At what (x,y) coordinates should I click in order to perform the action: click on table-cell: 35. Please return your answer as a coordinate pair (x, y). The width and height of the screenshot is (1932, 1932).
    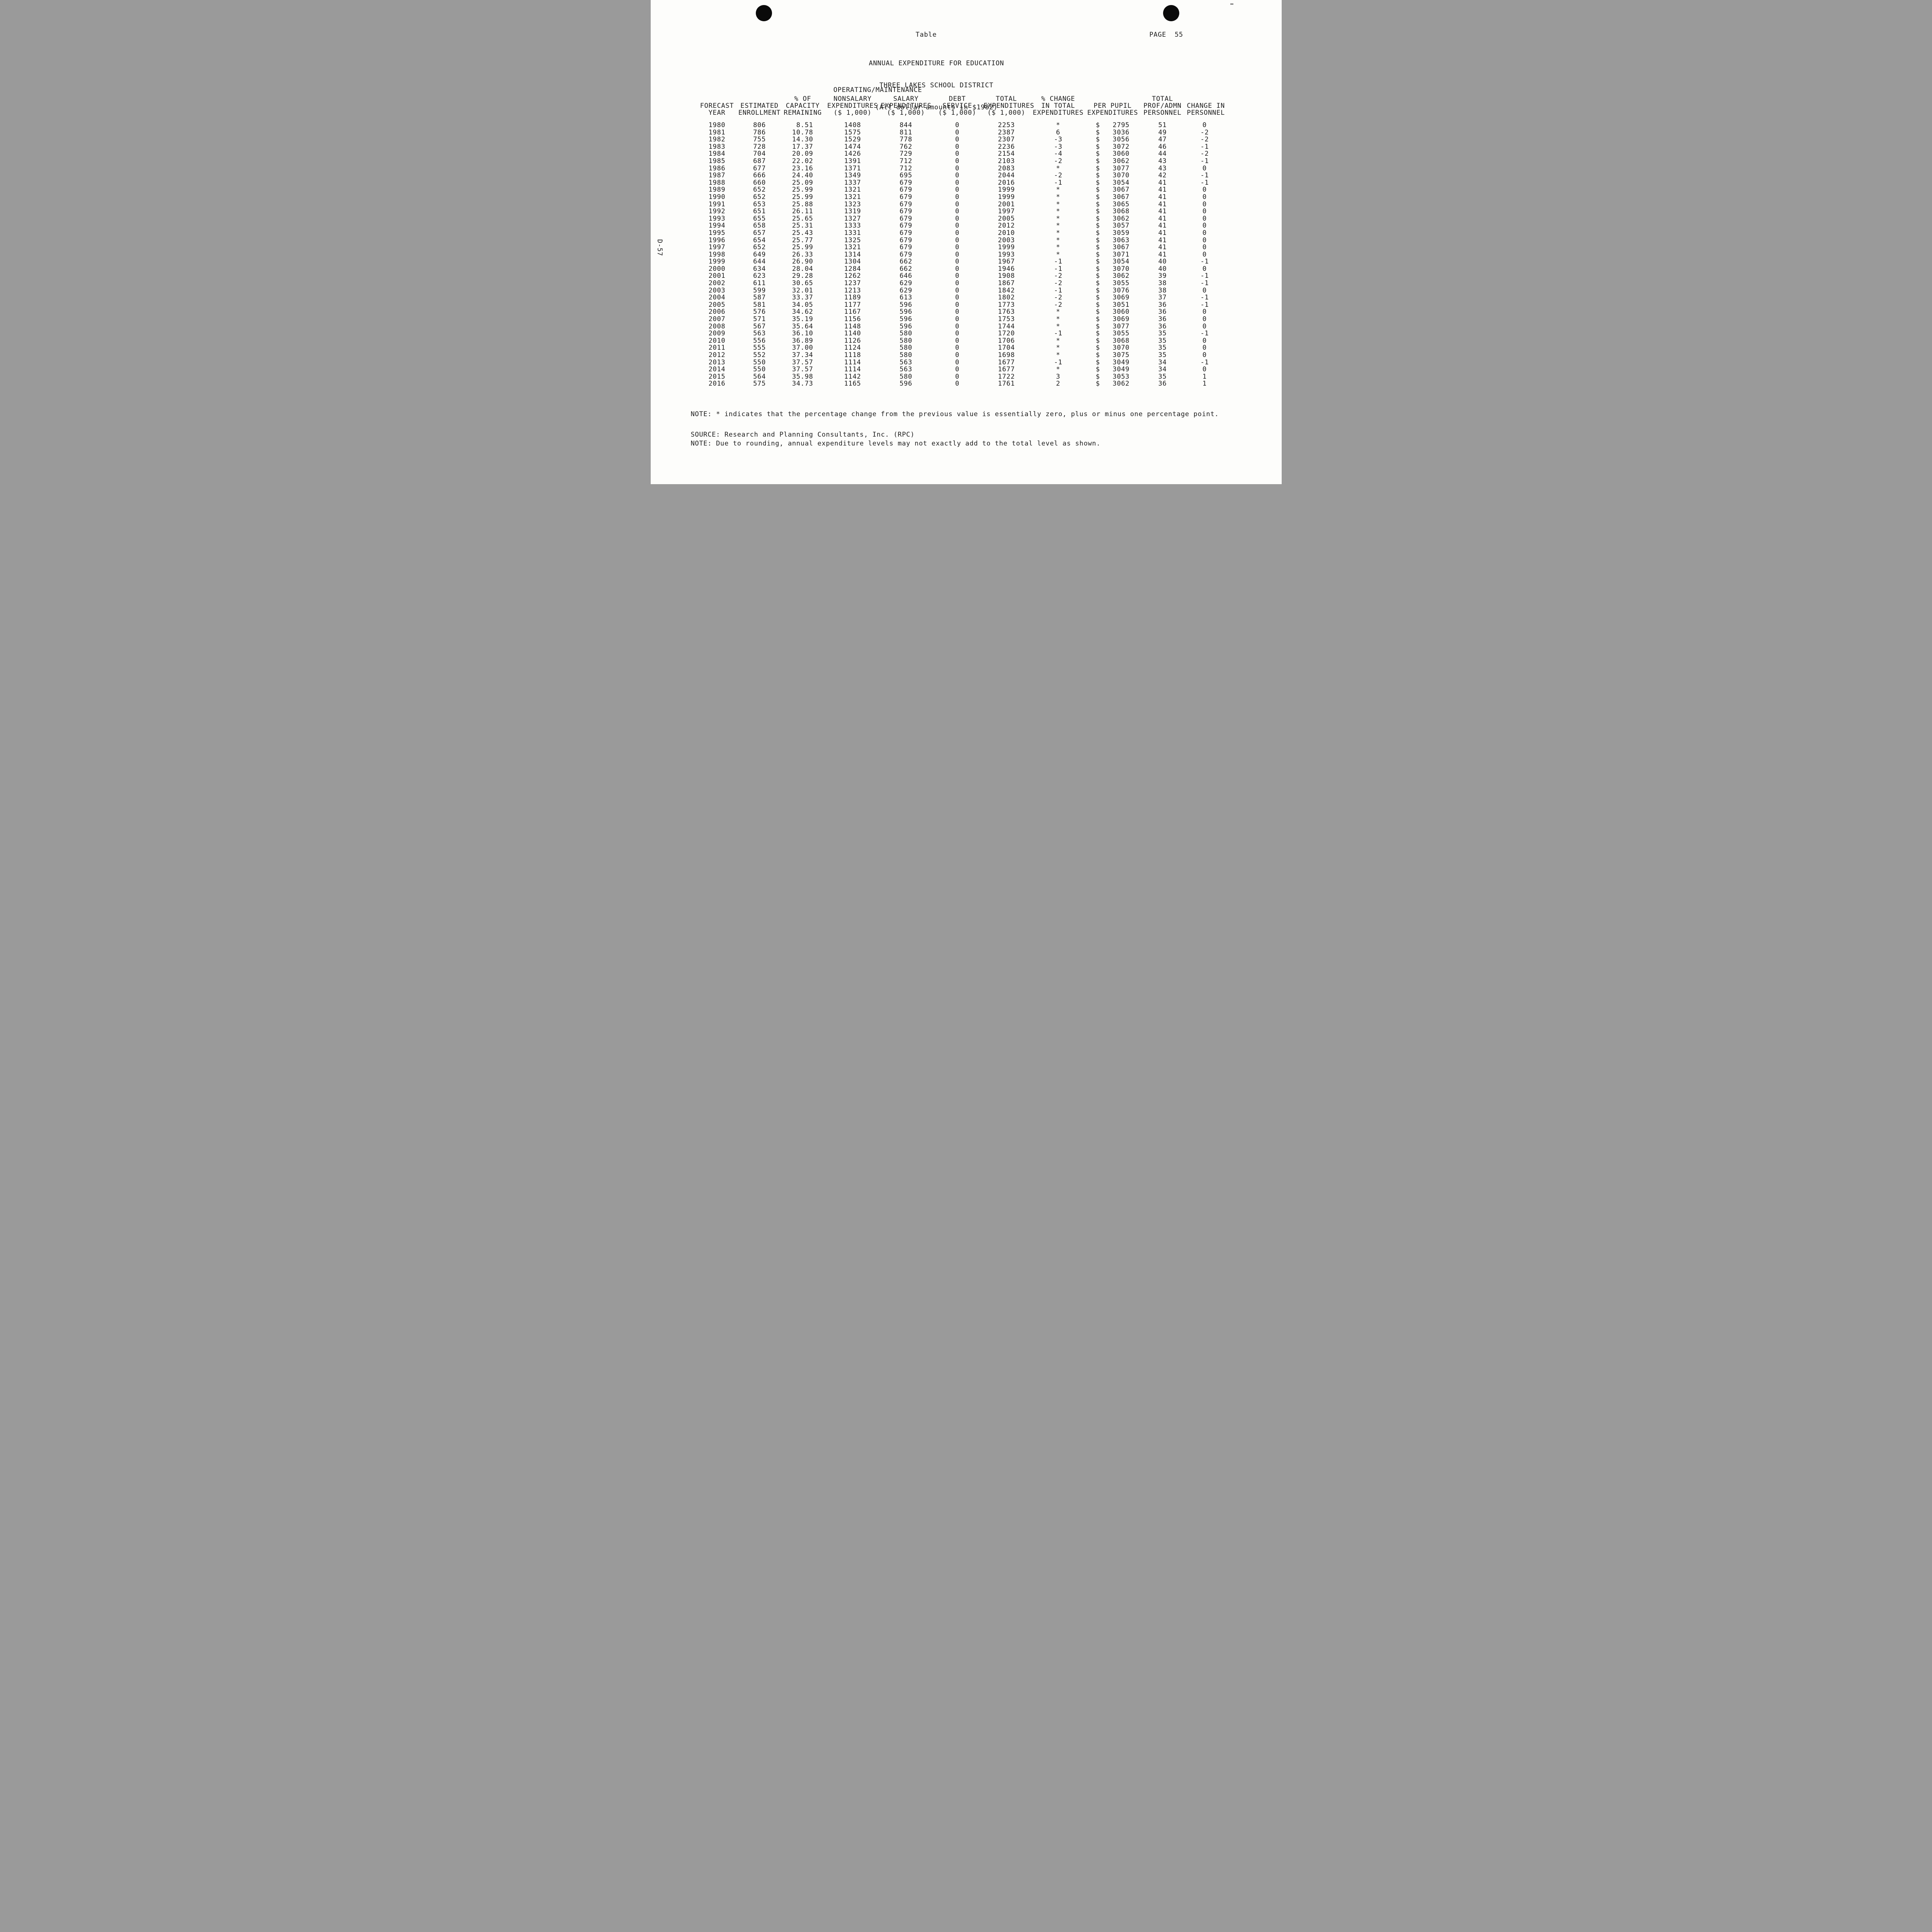
    Looking at the image, I should click on (1163, 334).